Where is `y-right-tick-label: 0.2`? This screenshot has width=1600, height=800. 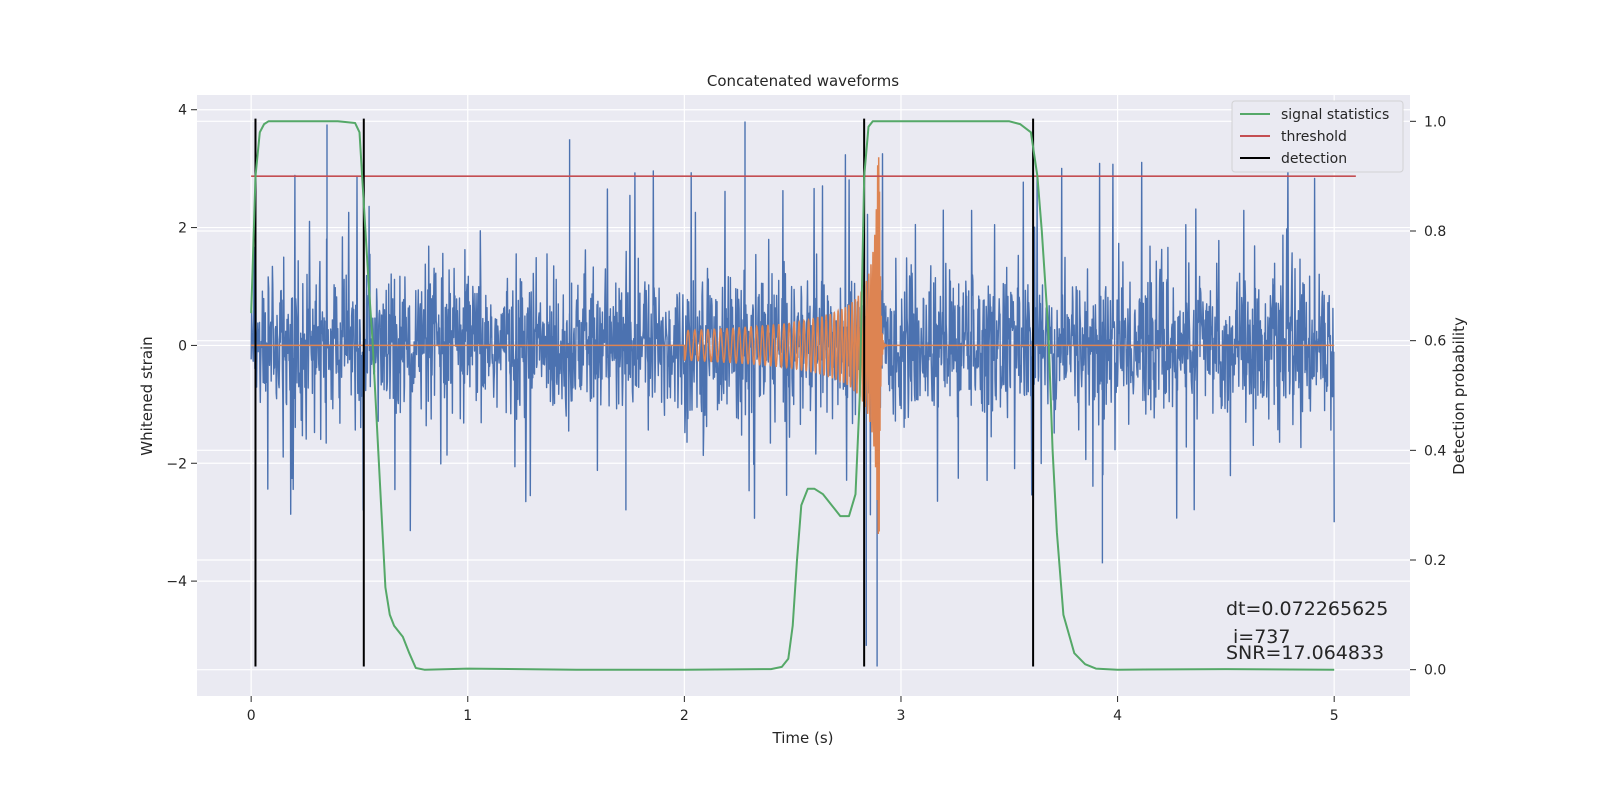 y-right-tick-label: 0.2 is located at coordinates (1435, 561).